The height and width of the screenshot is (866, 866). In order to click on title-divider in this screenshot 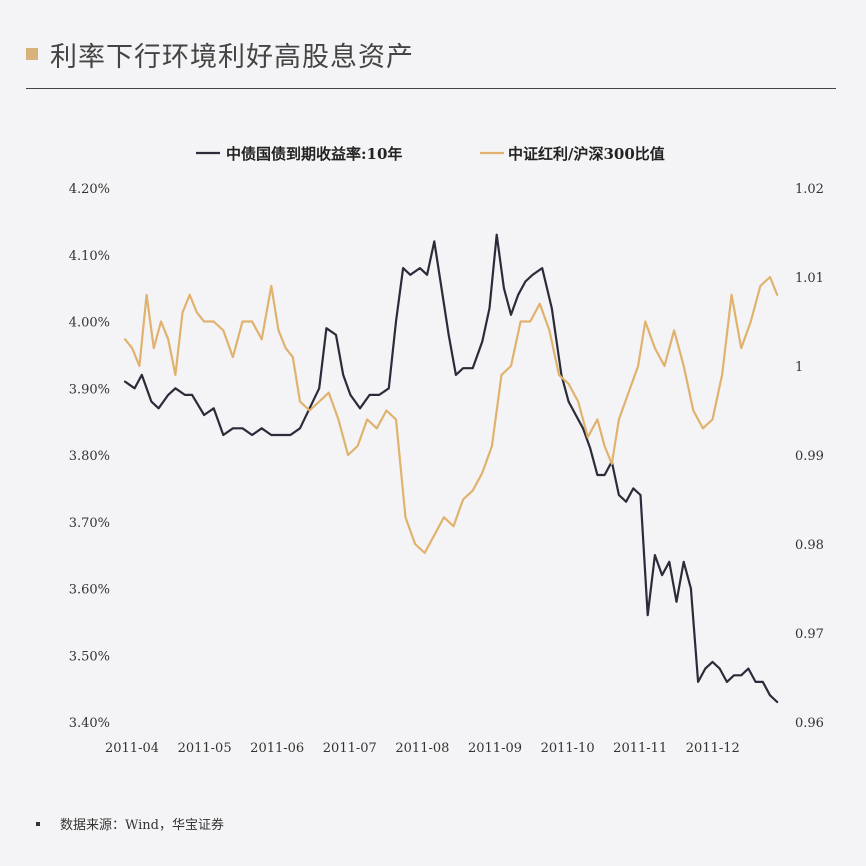, I will do `click(431, 88)`.